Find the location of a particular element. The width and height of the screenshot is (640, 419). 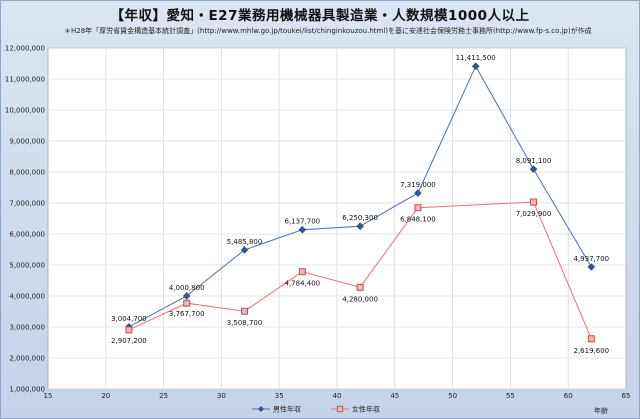

data-label: 3,508,700 is located at coordinates (245, 323).